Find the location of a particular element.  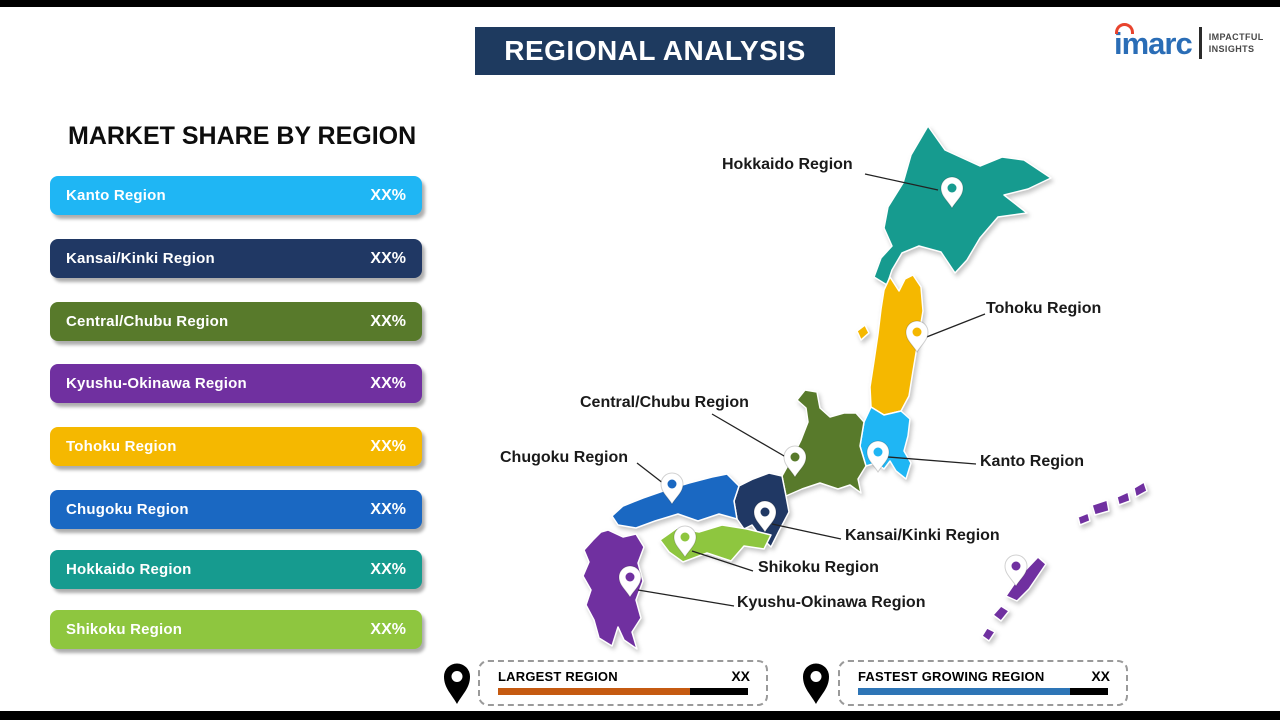

map-pin-chugoku is located at coordinates (672, 488).